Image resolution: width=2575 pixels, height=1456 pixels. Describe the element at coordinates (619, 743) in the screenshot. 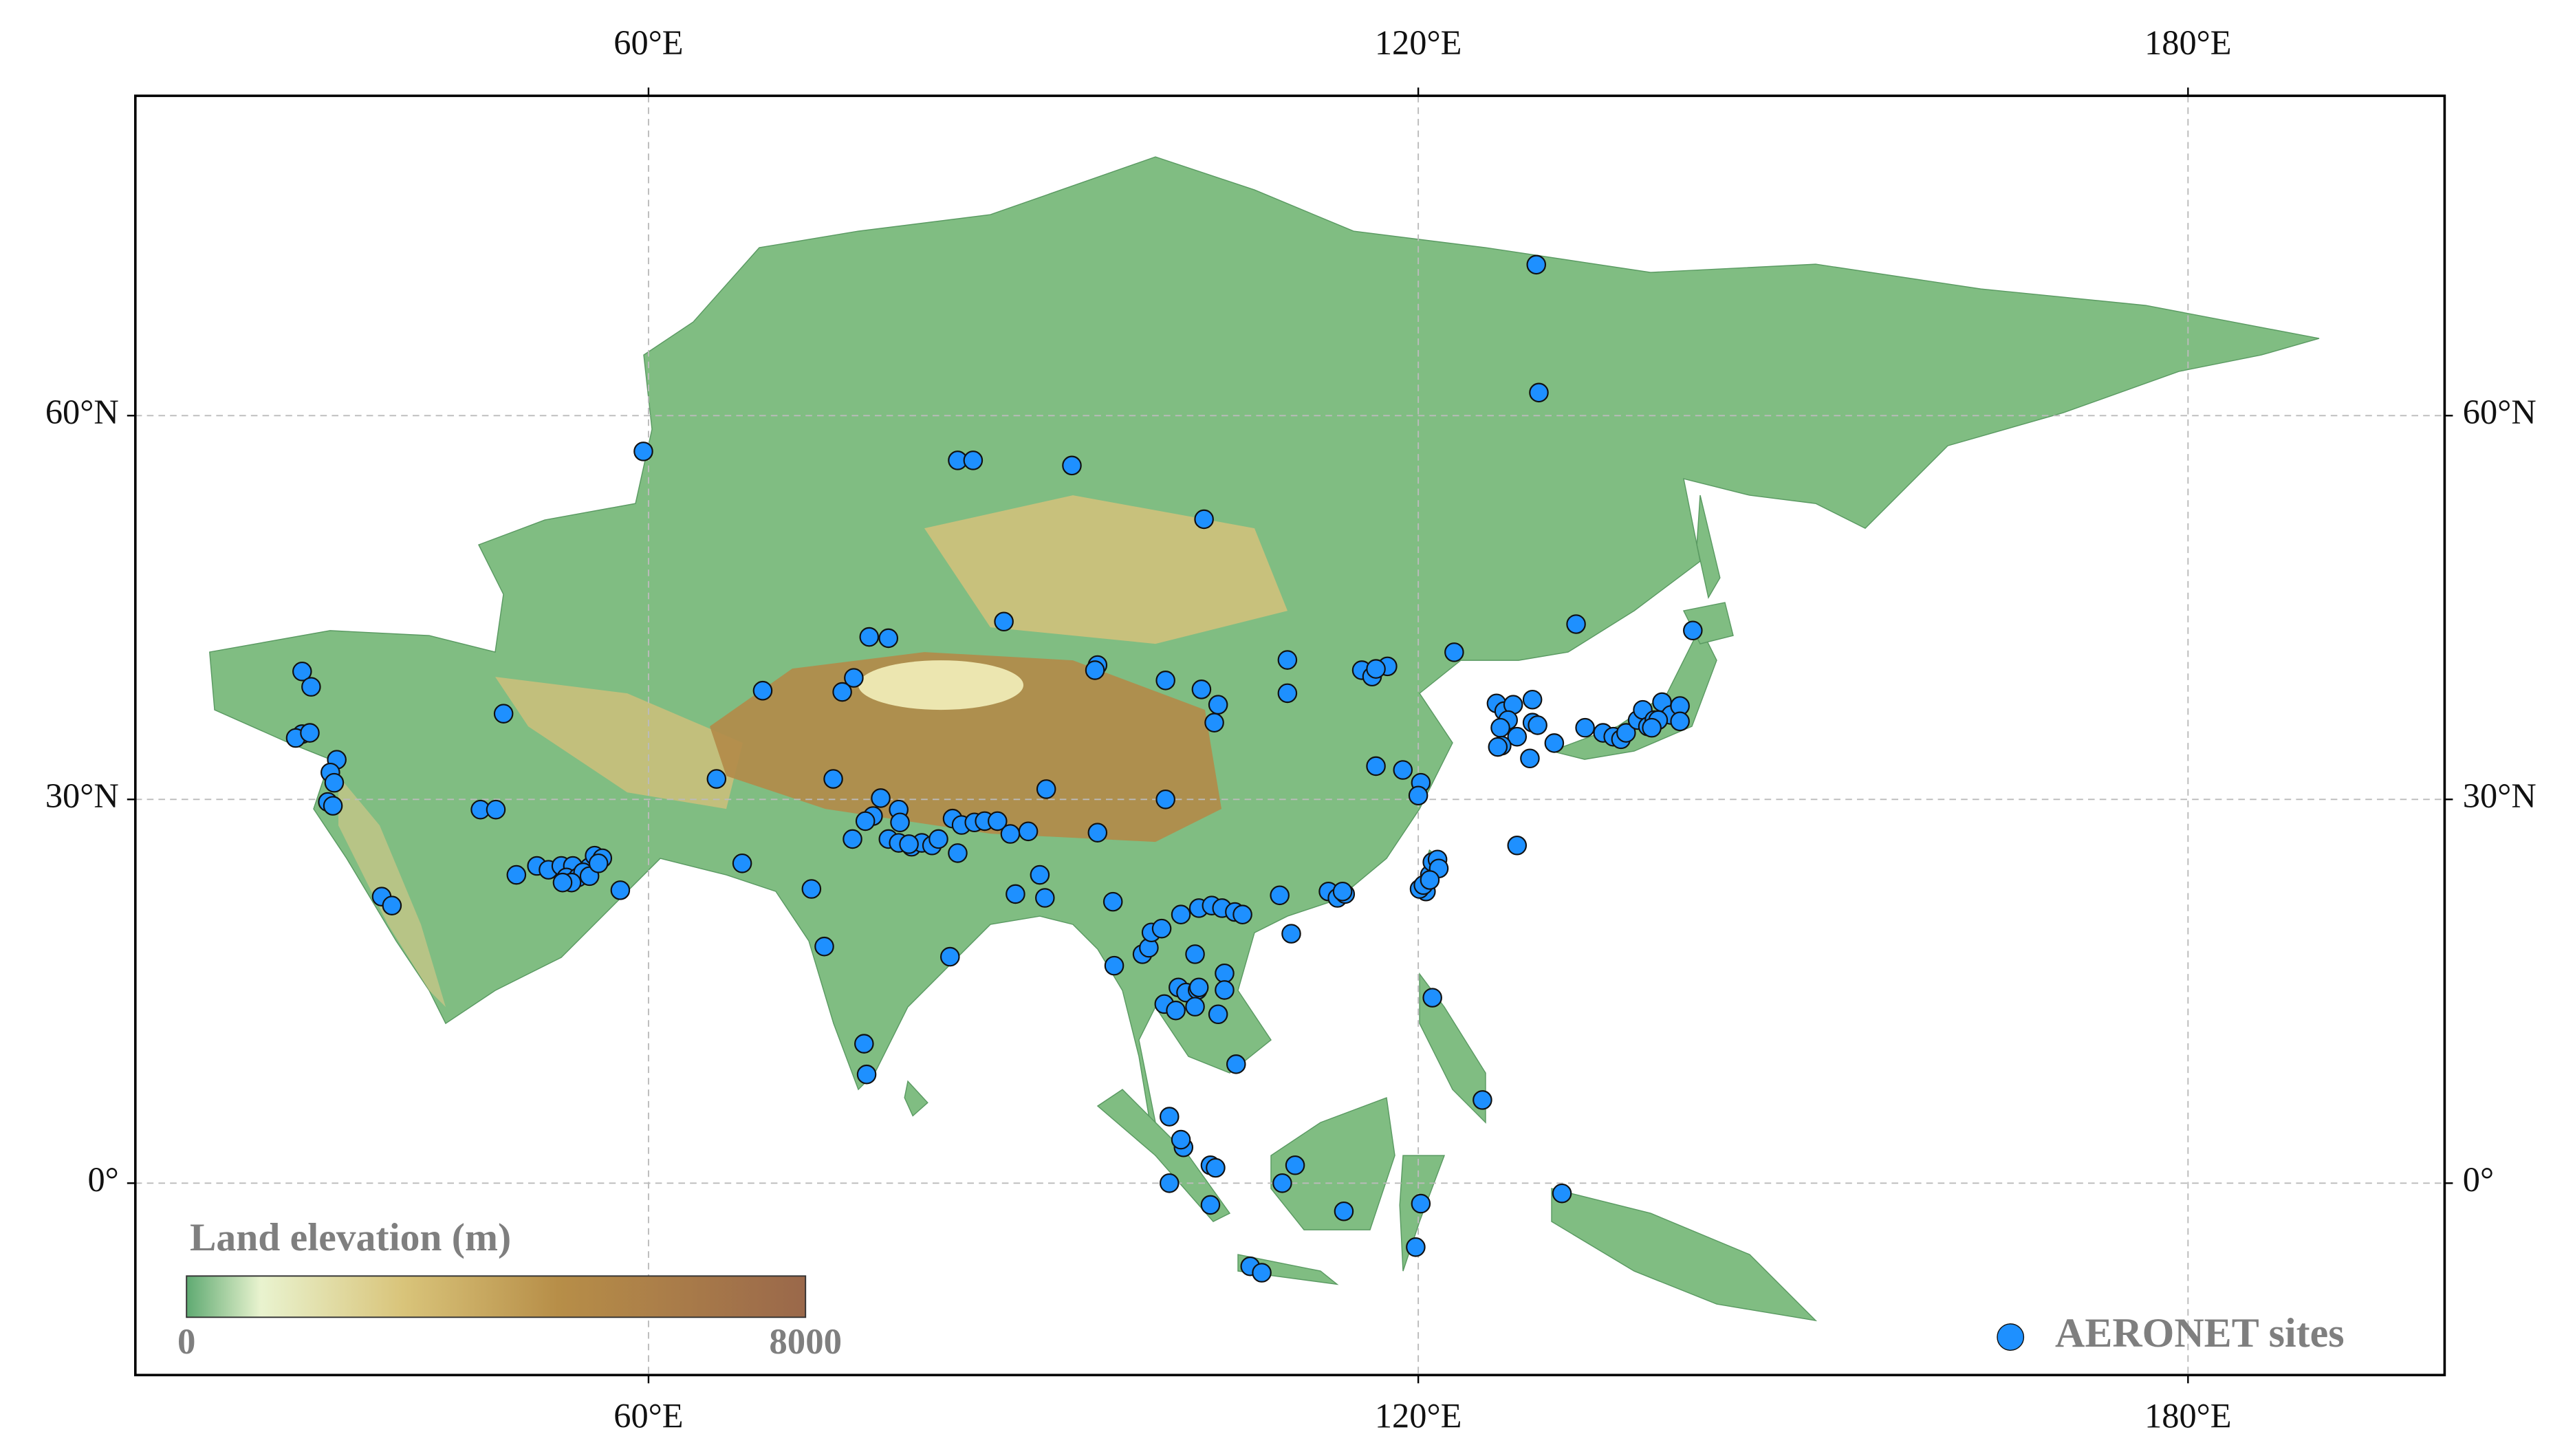

I see `iran-plateau` at that location.